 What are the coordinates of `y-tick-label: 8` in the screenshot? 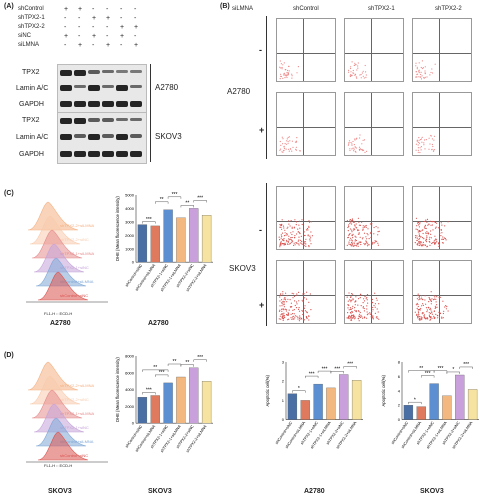 It's located at (399, 362).